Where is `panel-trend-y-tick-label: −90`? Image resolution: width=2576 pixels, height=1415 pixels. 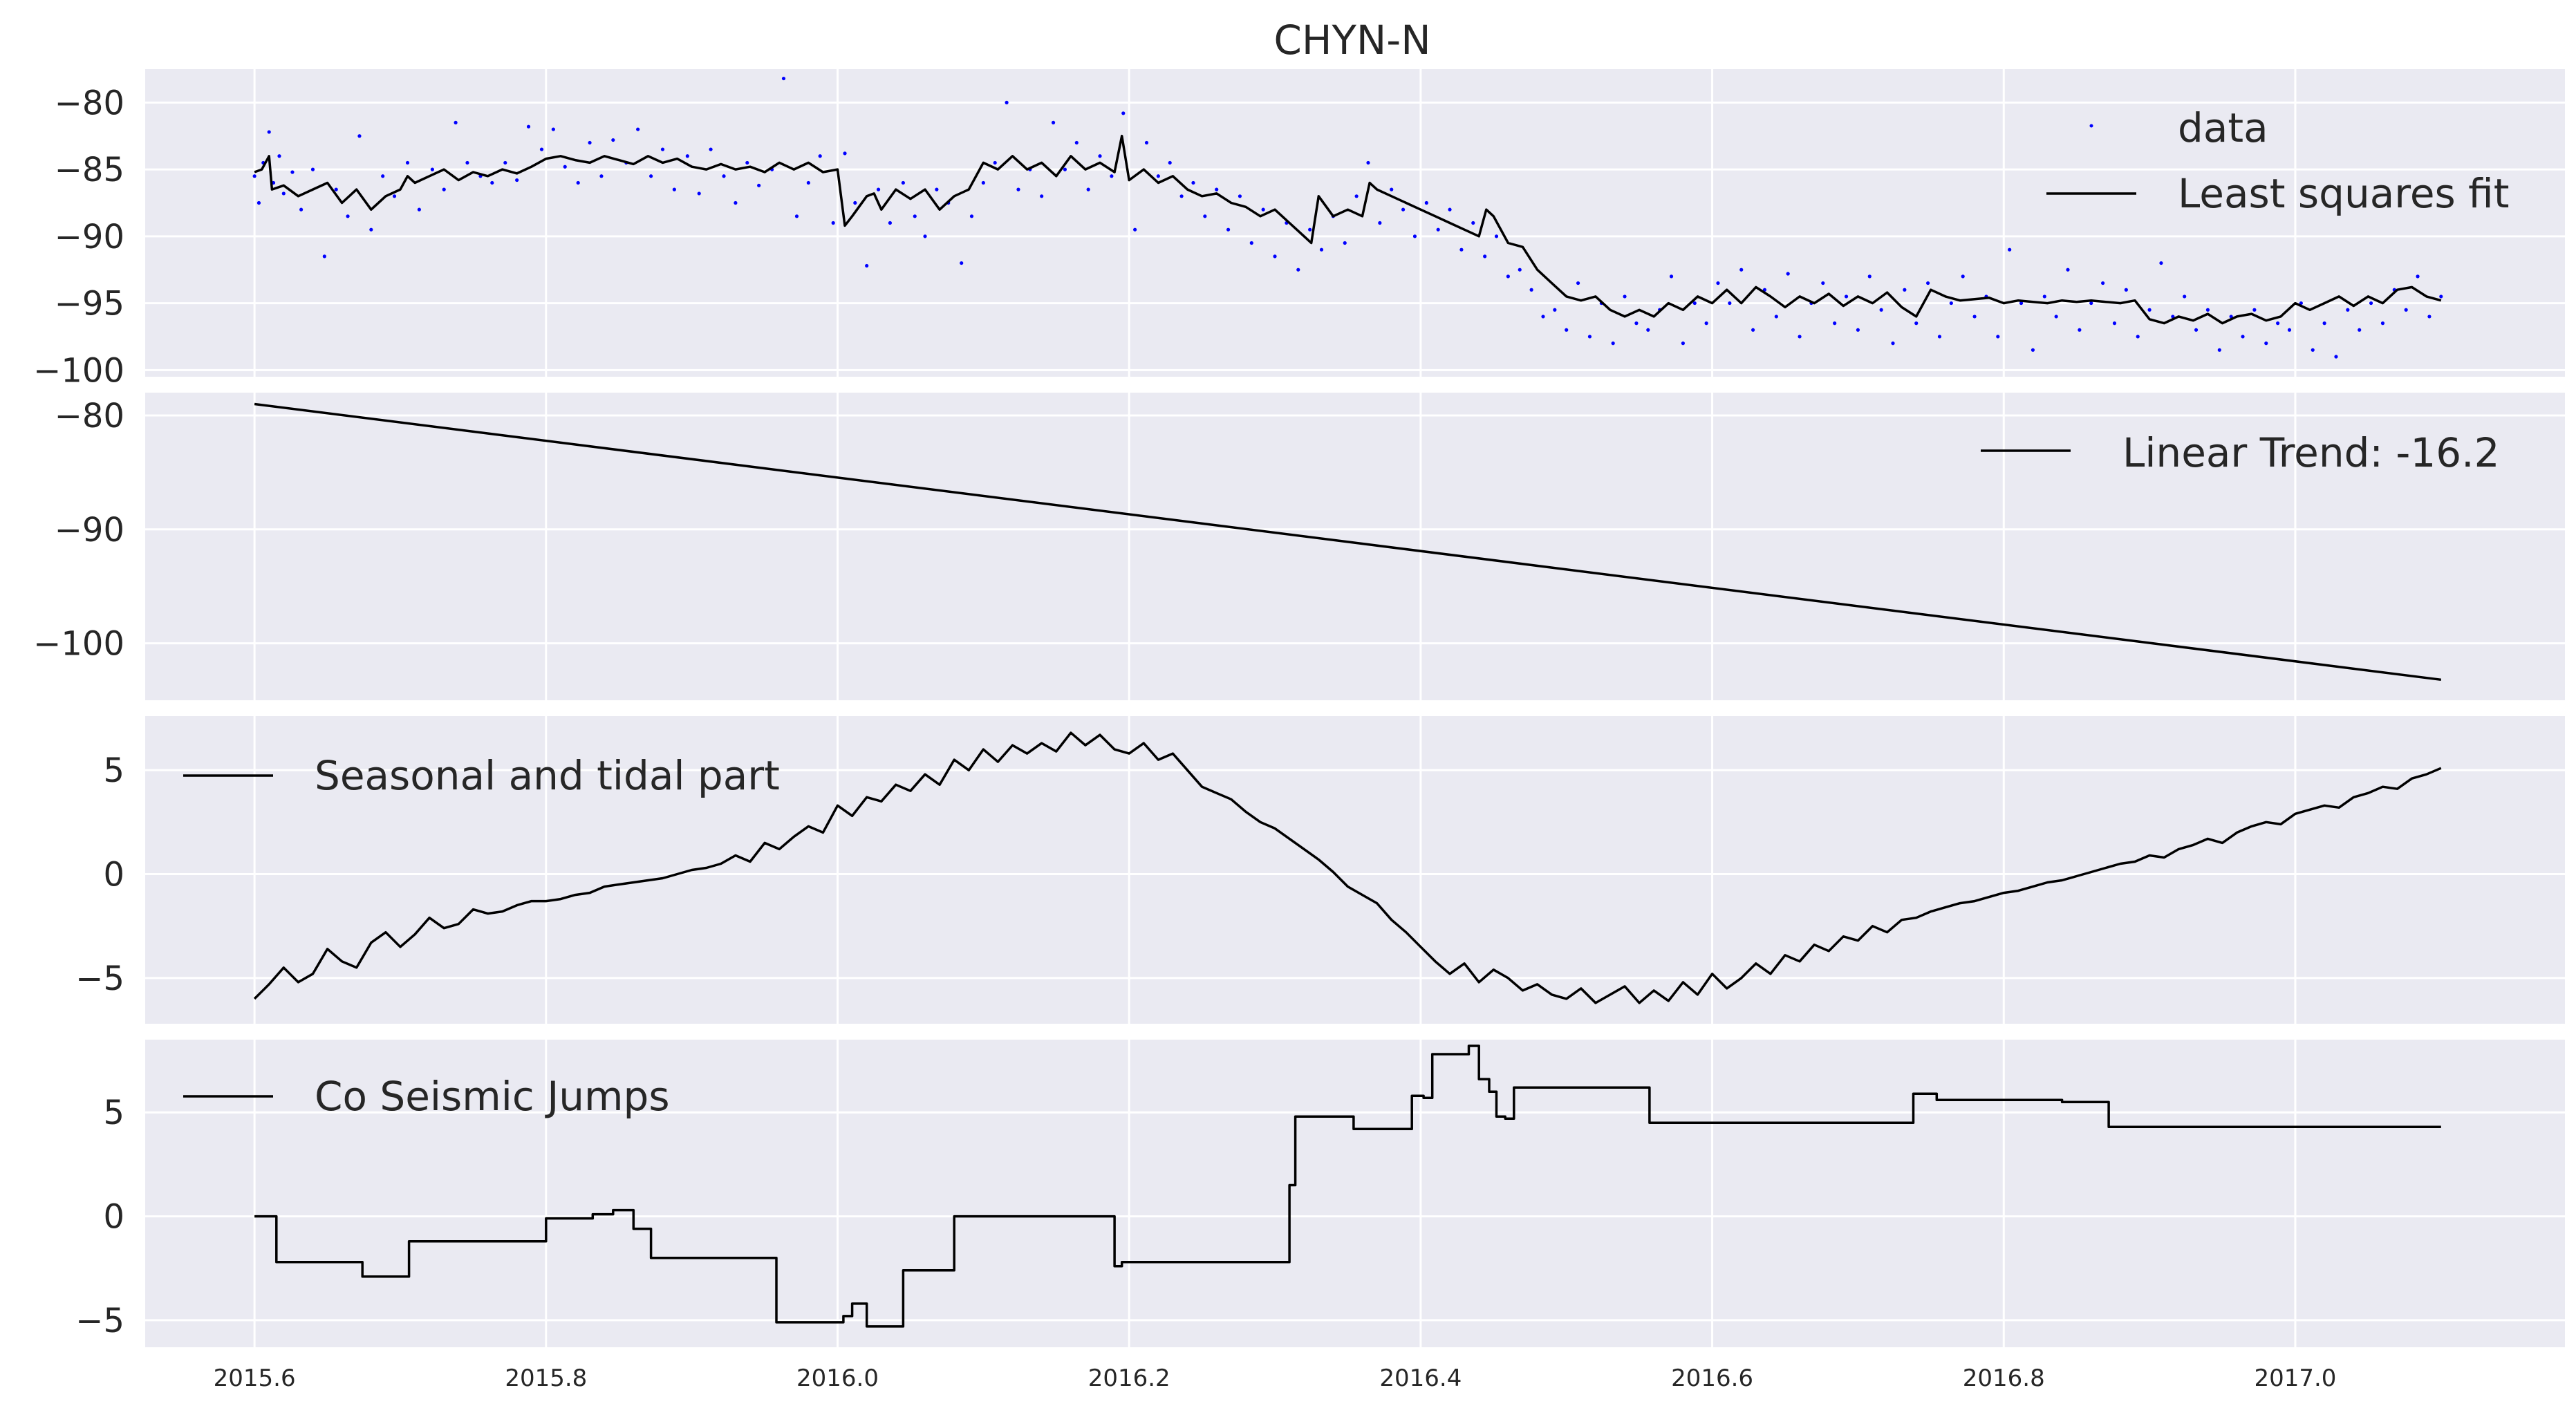
panel-trend-y-tick-label: −90 is located at coordinates (89, 530).